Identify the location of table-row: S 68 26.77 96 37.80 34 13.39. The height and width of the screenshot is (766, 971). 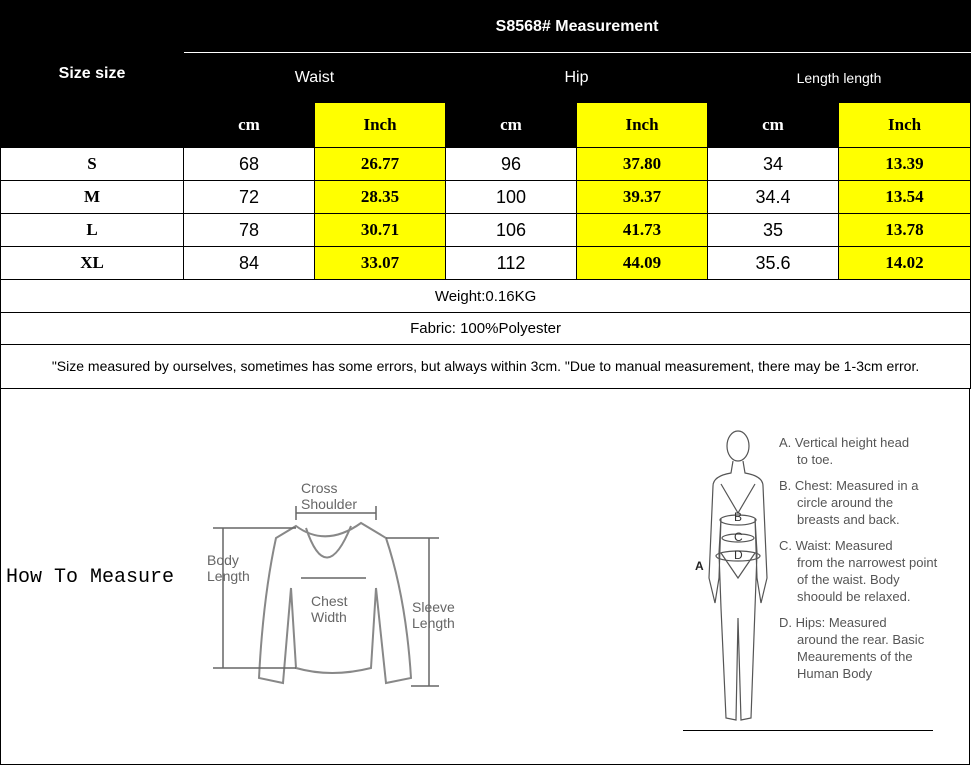
(485, 164).